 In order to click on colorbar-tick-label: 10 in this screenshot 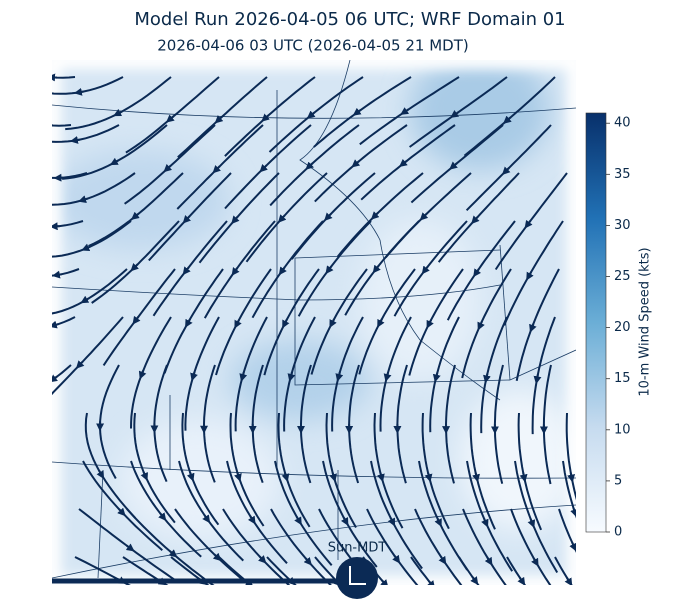, I will do `click(622, 429)`.